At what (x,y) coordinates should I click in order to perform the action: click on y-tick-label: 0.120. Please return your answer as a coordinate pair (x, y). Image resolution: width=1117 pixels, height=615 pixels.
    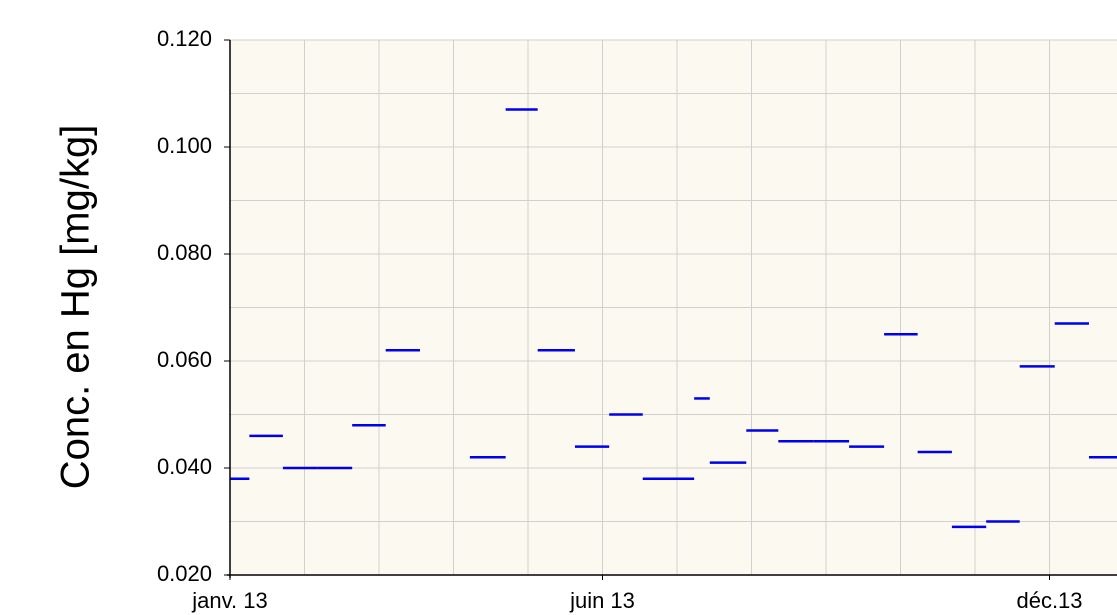
    Looking at the image, I should click on (184, 38).